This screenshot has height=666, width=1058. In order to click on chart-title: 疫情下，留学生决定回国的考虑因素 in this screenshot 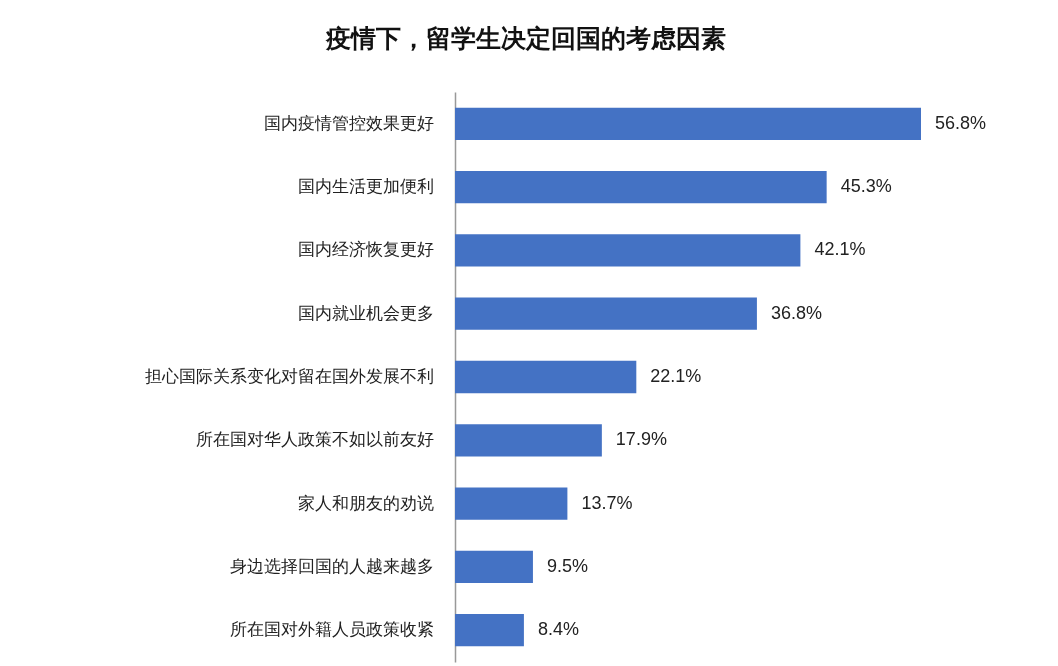, I will do `click(525, 38)`.